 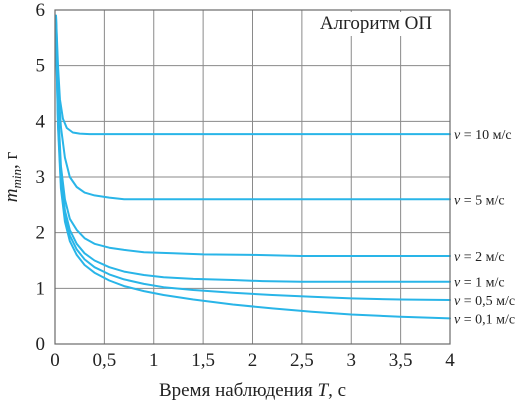 I want to click on x-tick-label: 0, so click(x=55, y=360).